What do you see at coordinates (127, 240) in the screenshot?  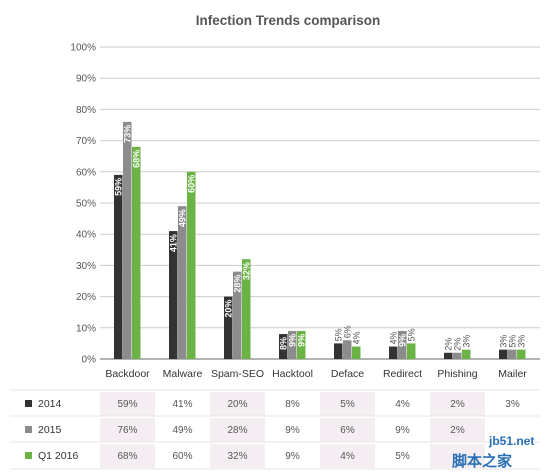 I see `bar-backdoor-2015` at bounding box center [127, 240].